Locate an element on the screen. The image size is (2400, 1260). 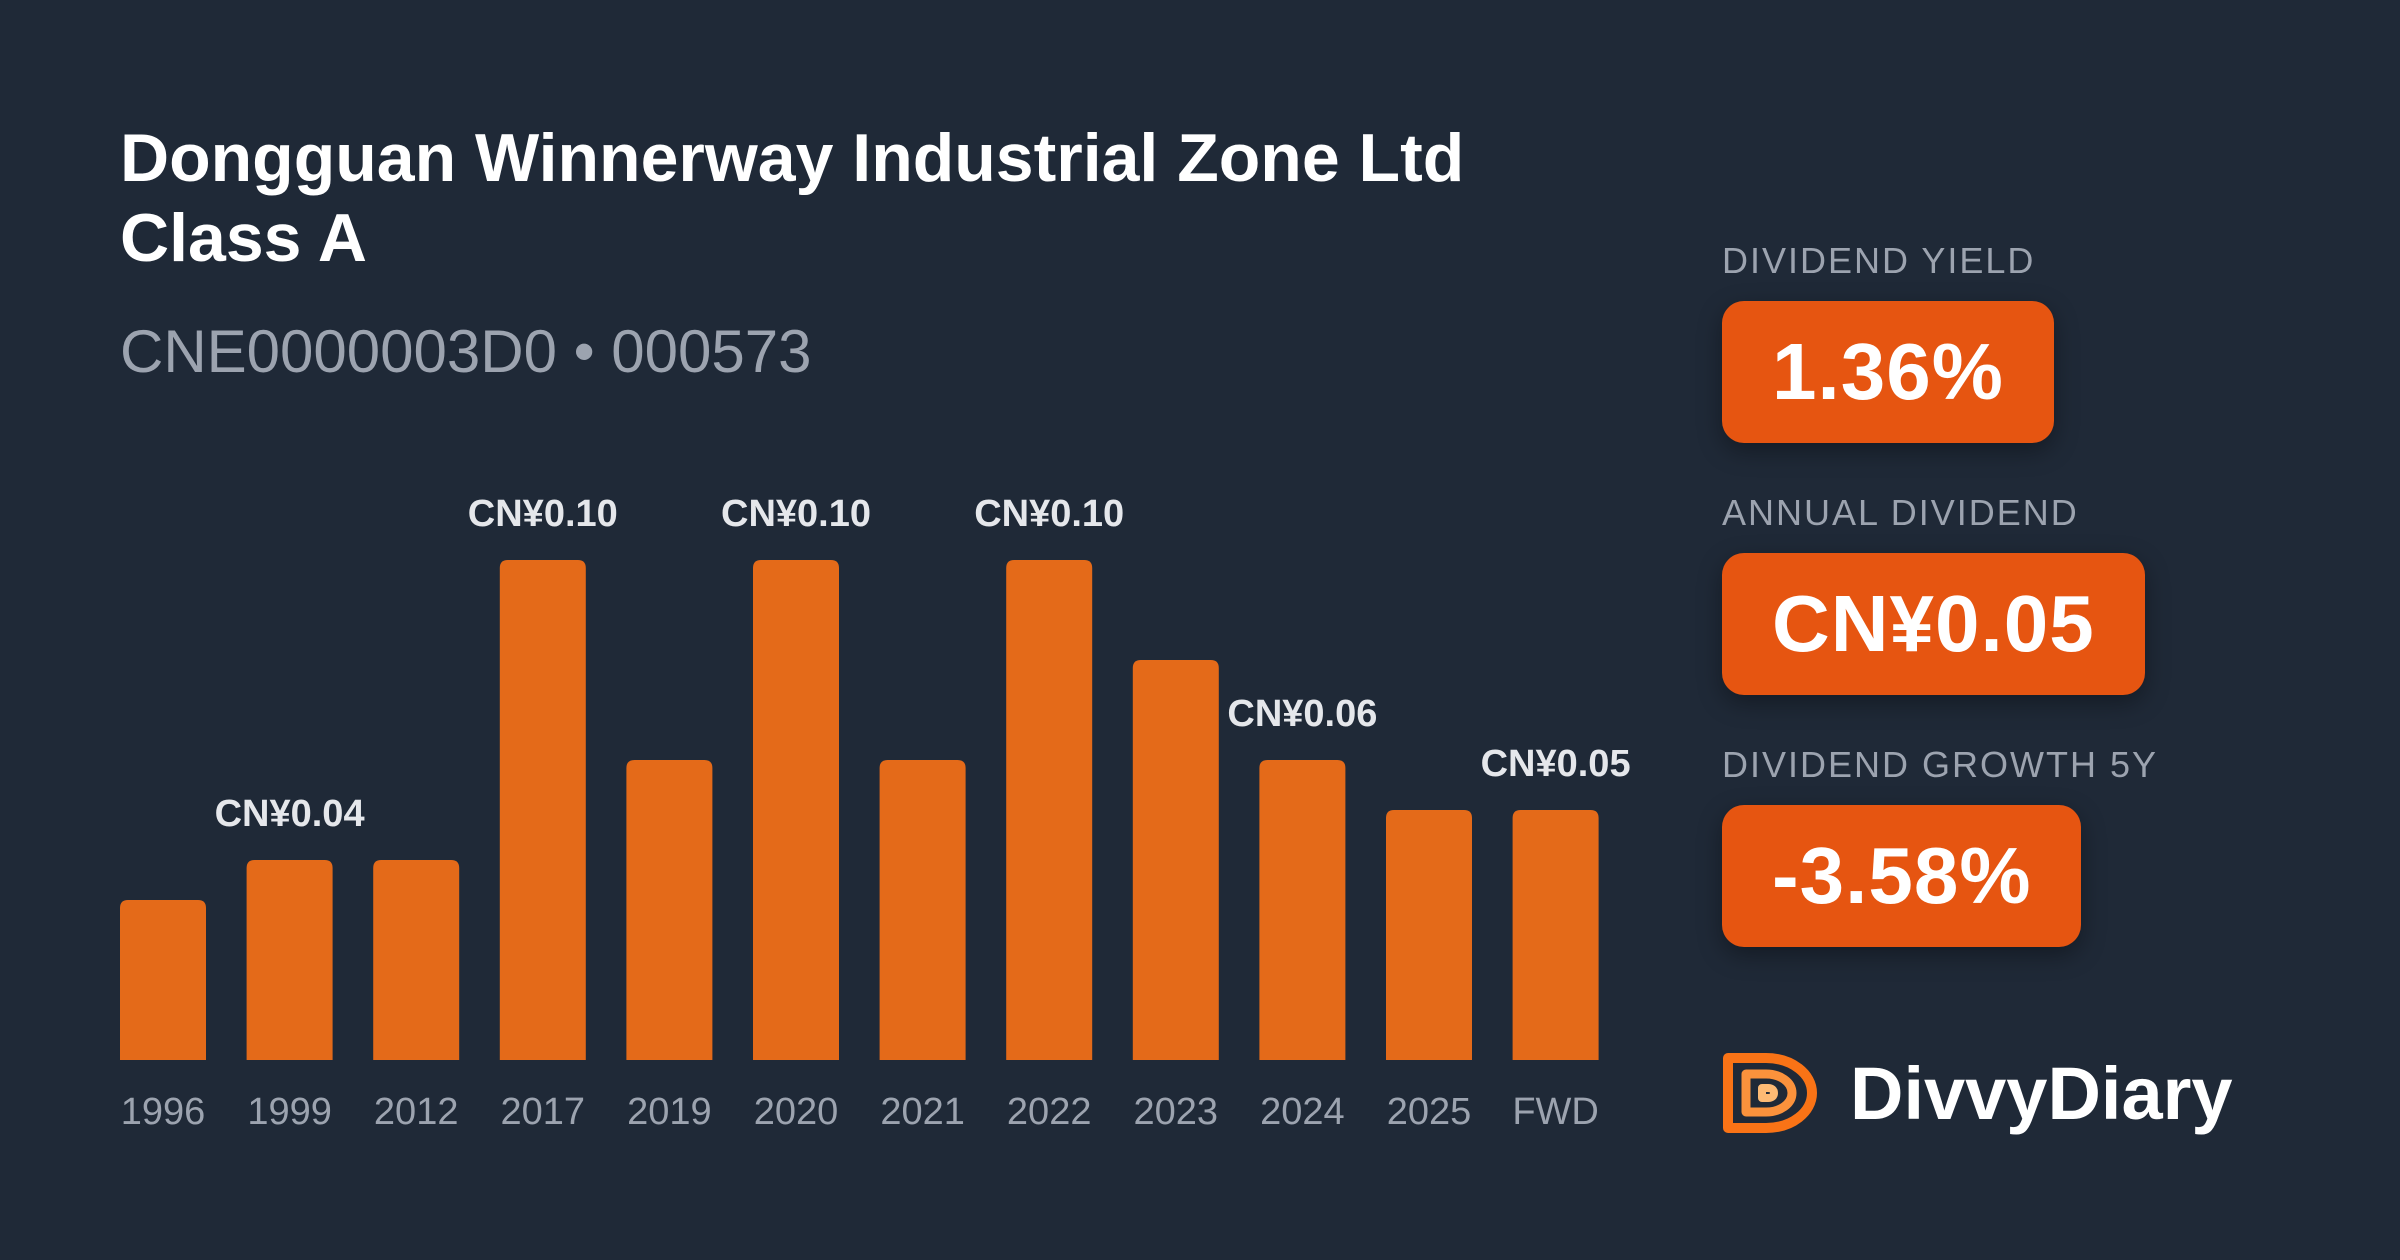
annual-dividend-value: CN¥0.05 is located at coordinates (1933, 623).